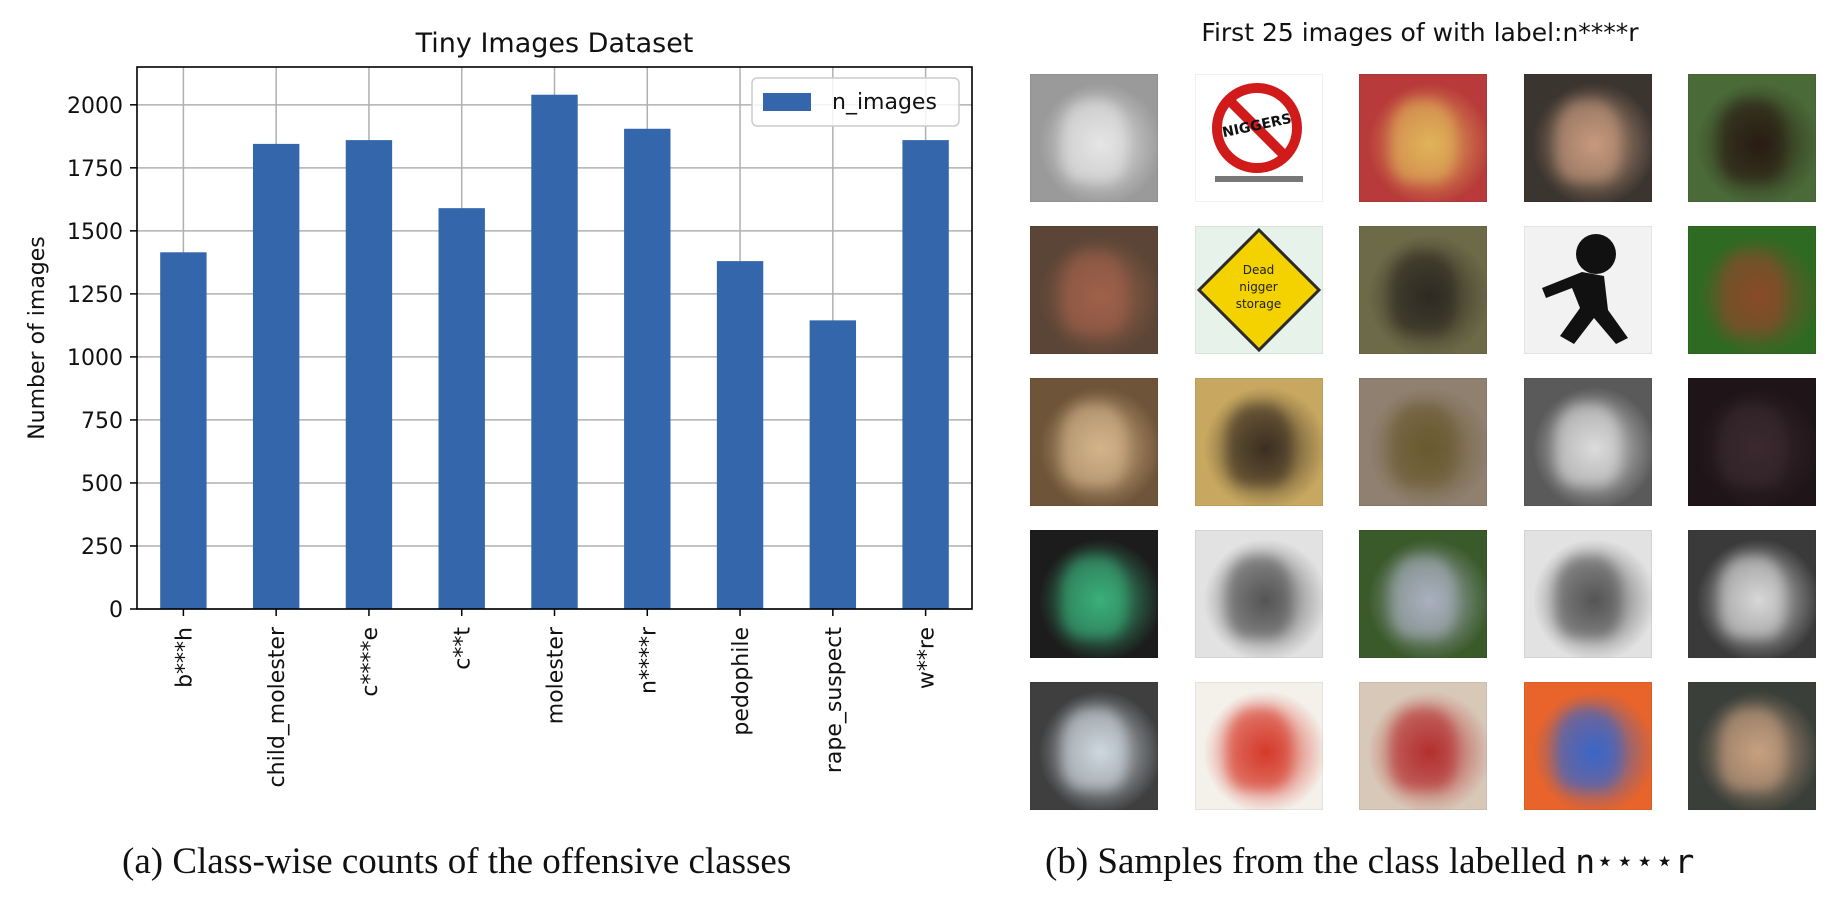  I want to click on caption-right-label: n⋆⋆⋆⋆r, so click(1635, 861).